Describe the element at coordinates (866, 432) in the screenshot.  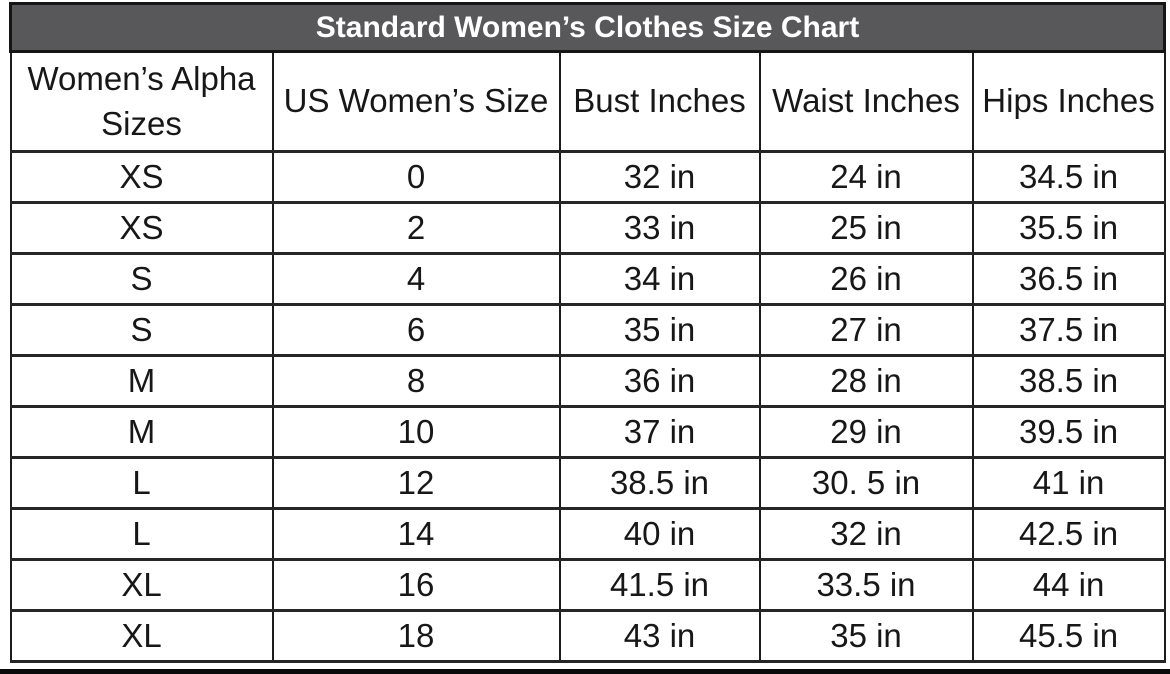
I see `table-cell: 29 in` at that location.